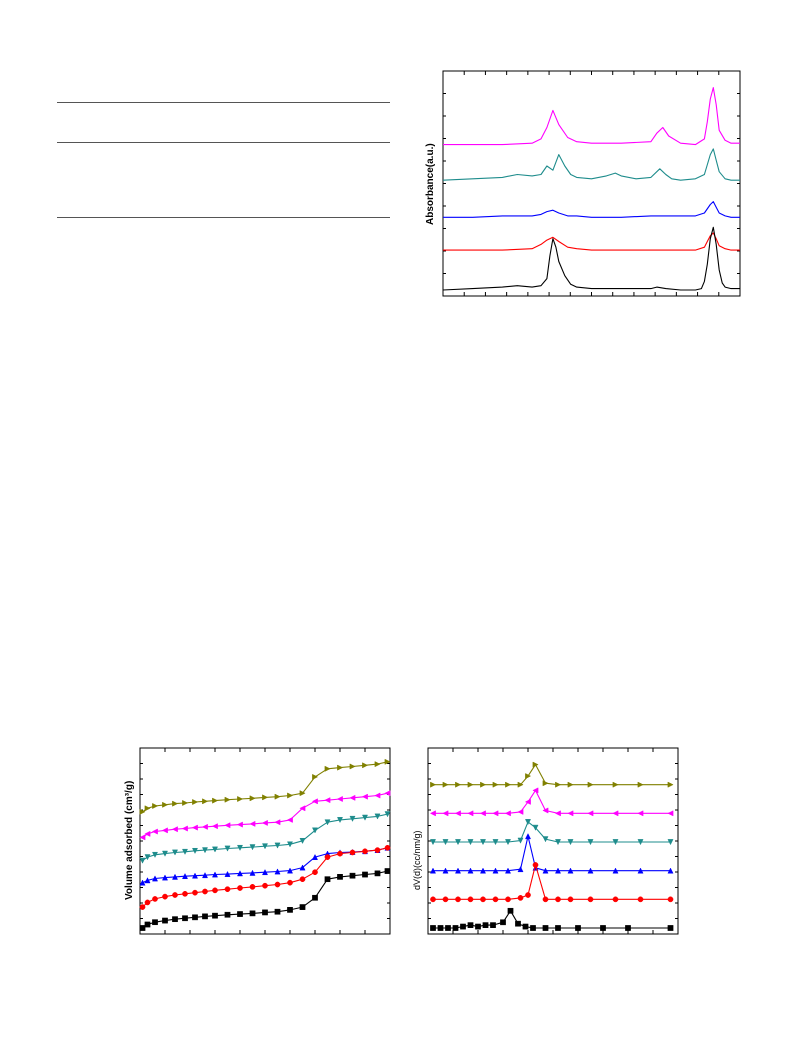 This screenshot has height=1057, width=793. Describe the element at coordinates (129, 840) in the screenshot. I see `y-axis-label: Volume adsorbed (cm³/g)` at that location.